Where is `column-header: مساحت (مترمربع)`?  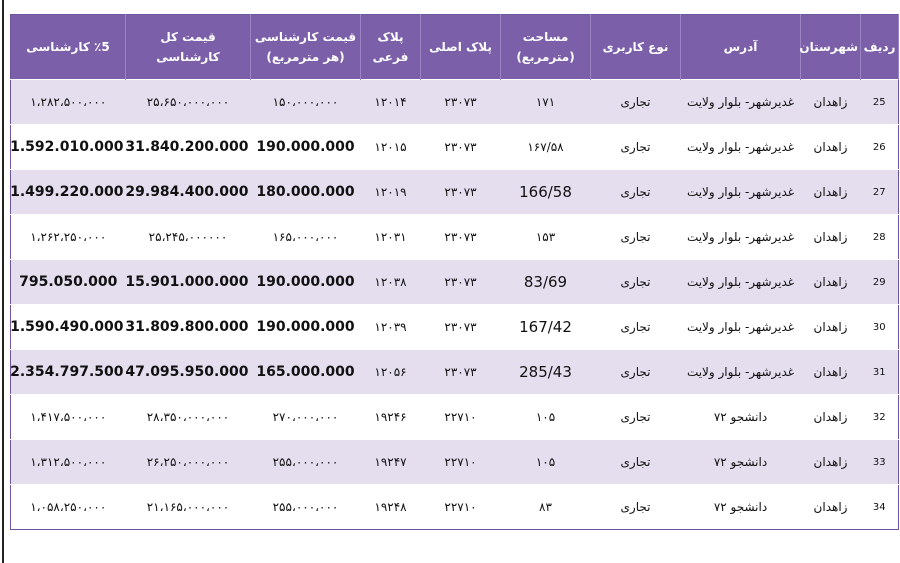 column-header: مساحت (مترمربع) is located at coordinates (545, 47).